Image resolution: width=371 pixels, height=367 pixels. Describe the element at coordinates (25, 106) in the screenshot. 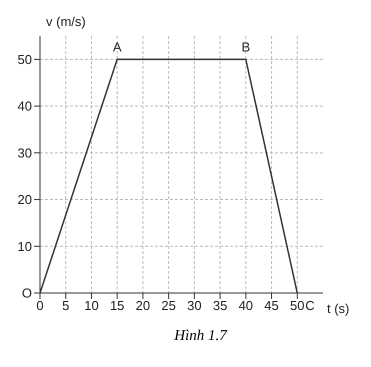

I see `y-tick-label: 40` at that location.